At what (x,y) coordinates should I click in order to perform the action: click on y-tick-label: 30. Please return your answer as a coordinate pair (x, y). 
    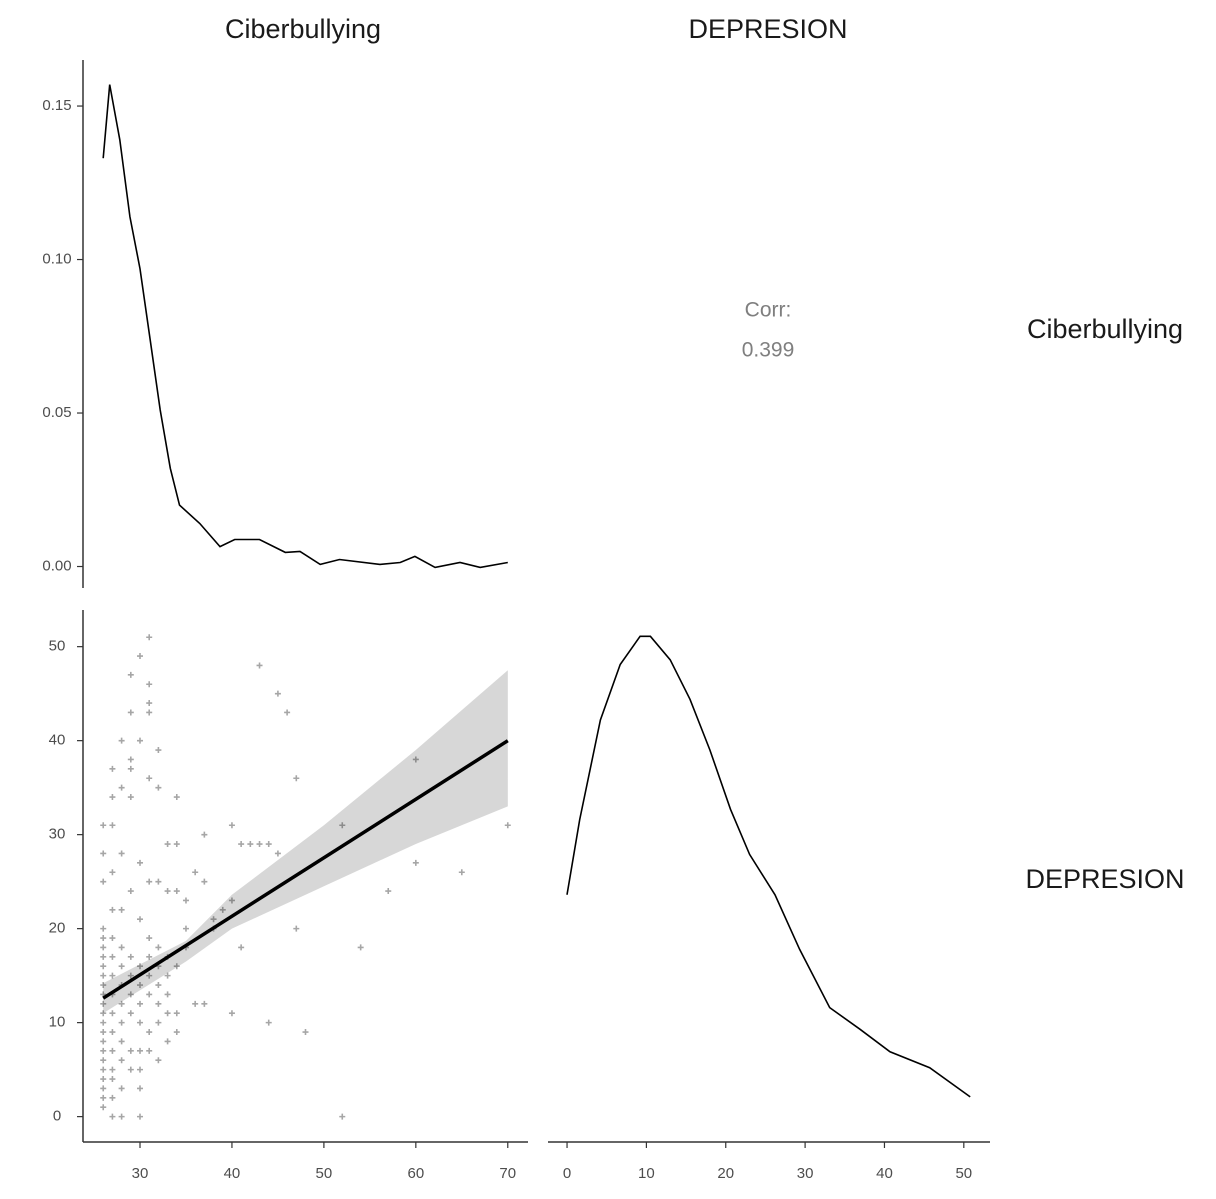
    Looking at the image, I should click on (57, 834).